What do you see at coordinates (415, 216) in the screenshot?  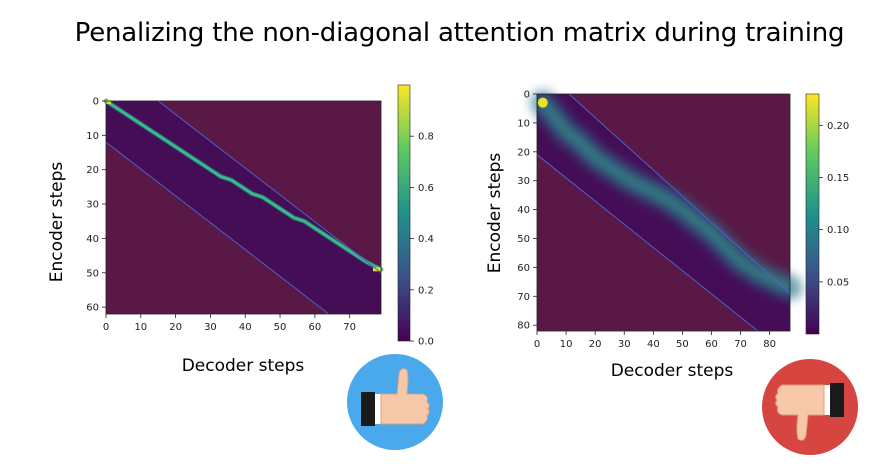 I see `colorbar: 0.0 0.2 0.4 0.6 0.8` at bounding box center [415, 216].